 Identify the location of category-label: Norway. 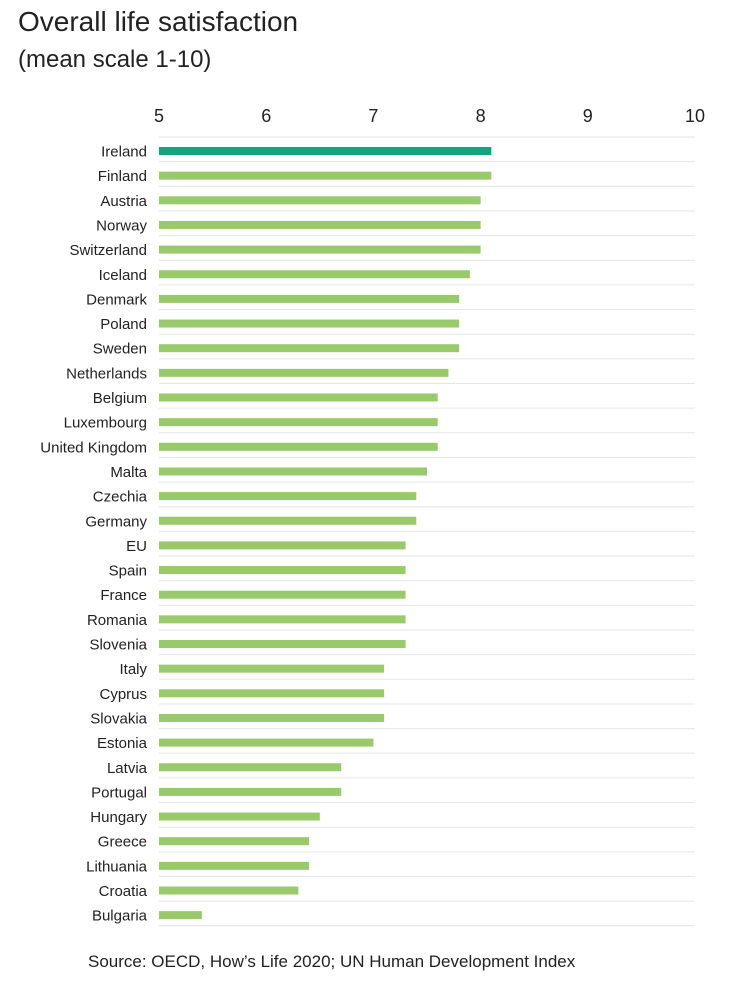
(121, 225).